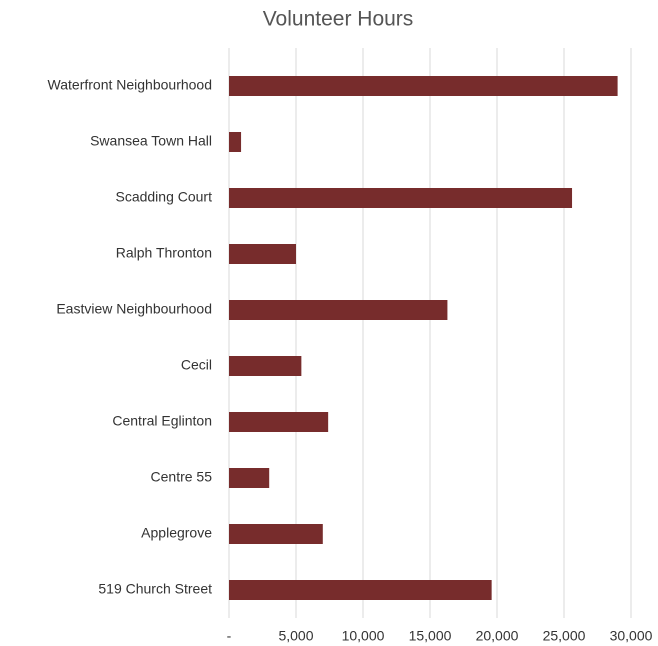  What do you see at coordinates (151, 141) in the screenshot?
I see `y-tick-label: Swansea Town Hall` at bounding box center [151, 141].